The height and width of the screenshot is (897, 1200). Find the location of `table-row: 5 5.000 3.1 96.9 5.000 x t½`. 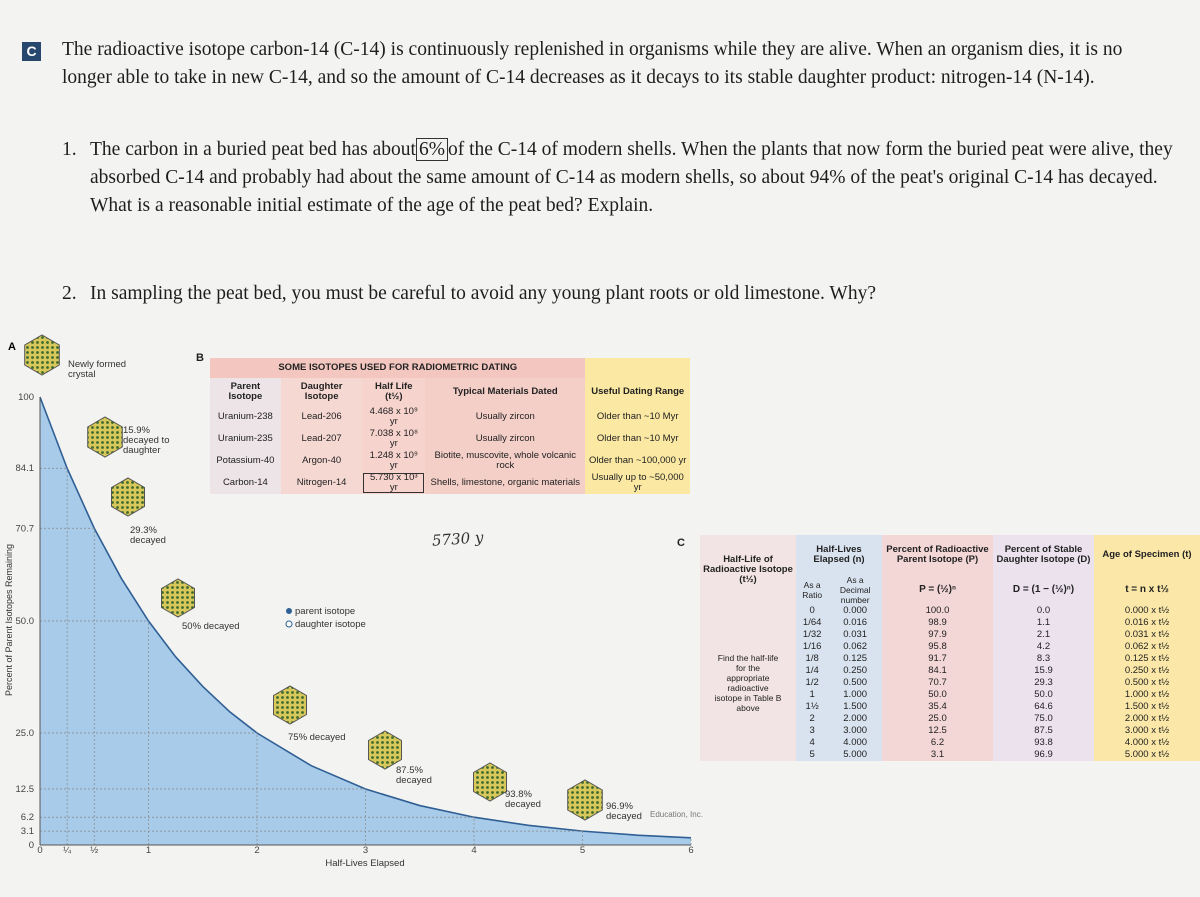

table-row: 5 5.000 3.1 96.9 5.000 x t½ is located at coordinates (950, 755).